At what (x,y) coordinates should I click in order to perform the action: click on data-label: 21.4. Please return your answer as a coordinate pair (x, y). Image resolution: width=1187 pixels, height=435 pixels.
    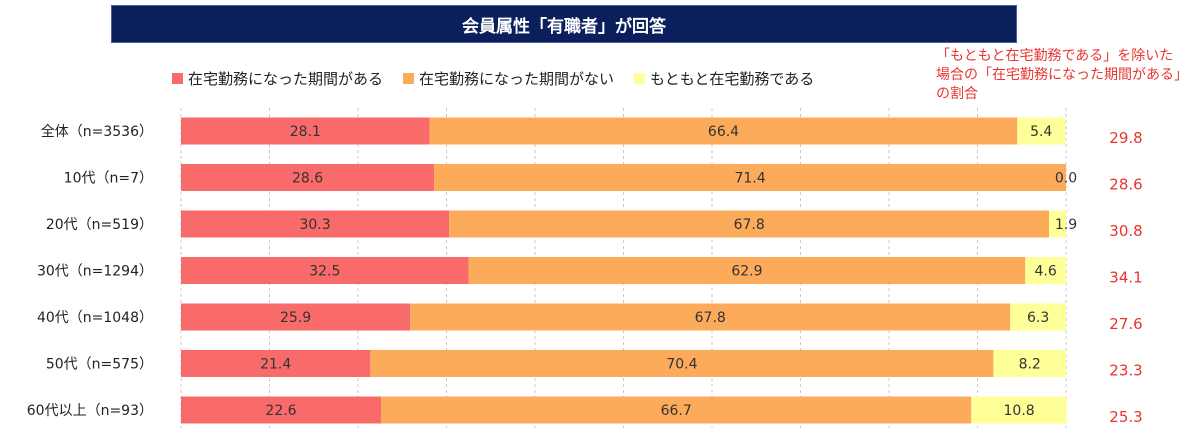
    Looking at the image, I should click on (275, 365).